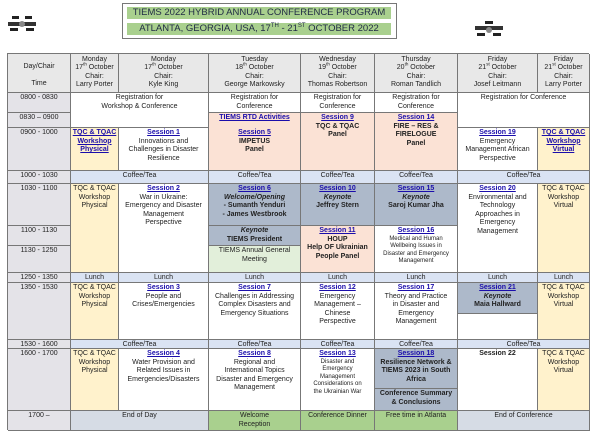 This screenshot has height=435, width=601. What do you see at coordinates (255, 344) in the screenshot?
I see `cell-coffee-tue-2: Coffee/Tea` at bounding box center [255, 344].